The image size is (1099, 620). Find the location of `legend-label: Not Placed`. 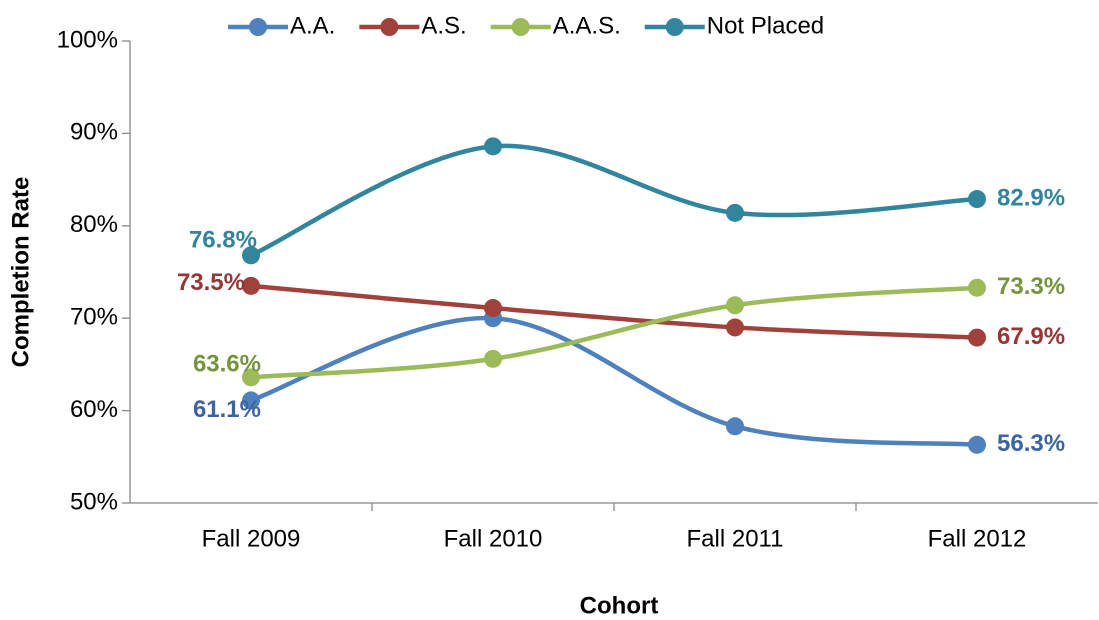

legend-label: Not Placed is located at coordinates (765, 25).